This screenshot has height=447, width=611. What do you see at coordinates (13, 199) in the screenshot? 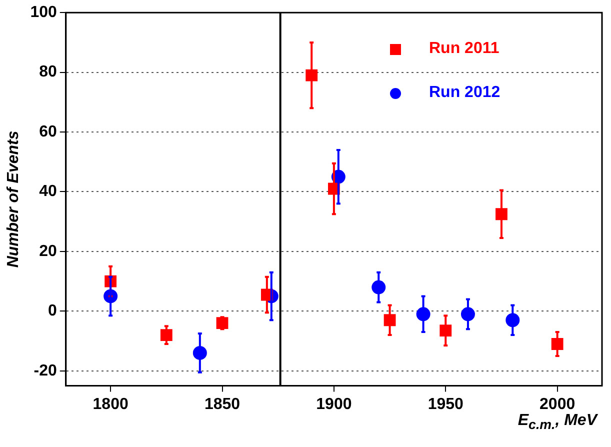
I see `y-axis-title: Number of Events` at bounding box center [13, 199].